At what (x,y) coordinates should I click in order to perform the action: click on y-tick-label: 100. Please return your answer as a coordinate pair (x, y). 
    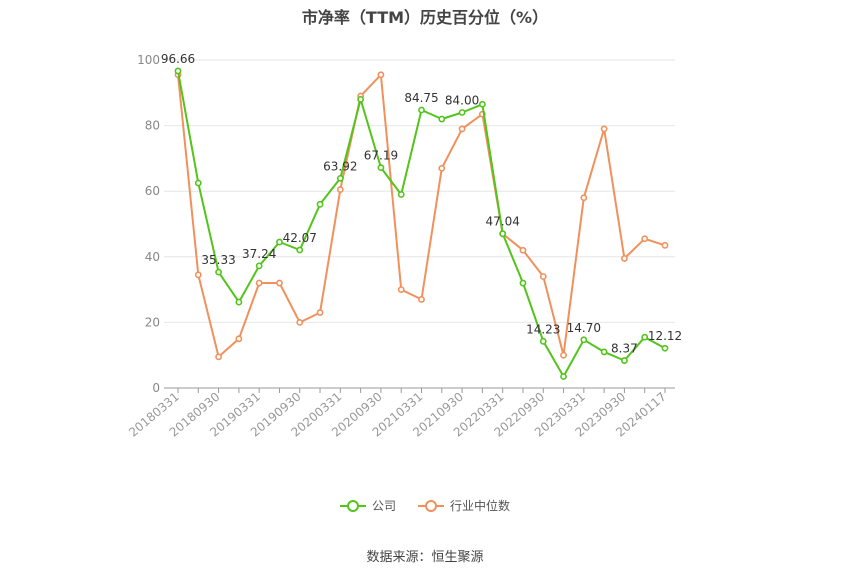
    Looking at the image, I should click on (148, 60).